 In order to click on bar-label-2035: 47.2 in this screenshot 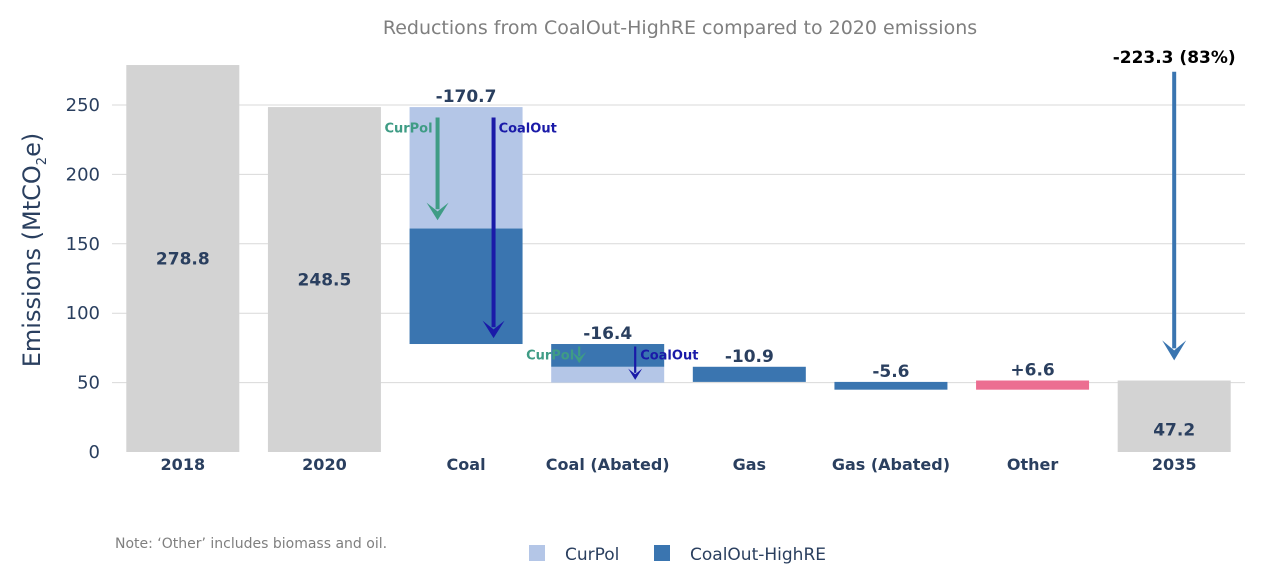, I will do `click(1174, 431)`.